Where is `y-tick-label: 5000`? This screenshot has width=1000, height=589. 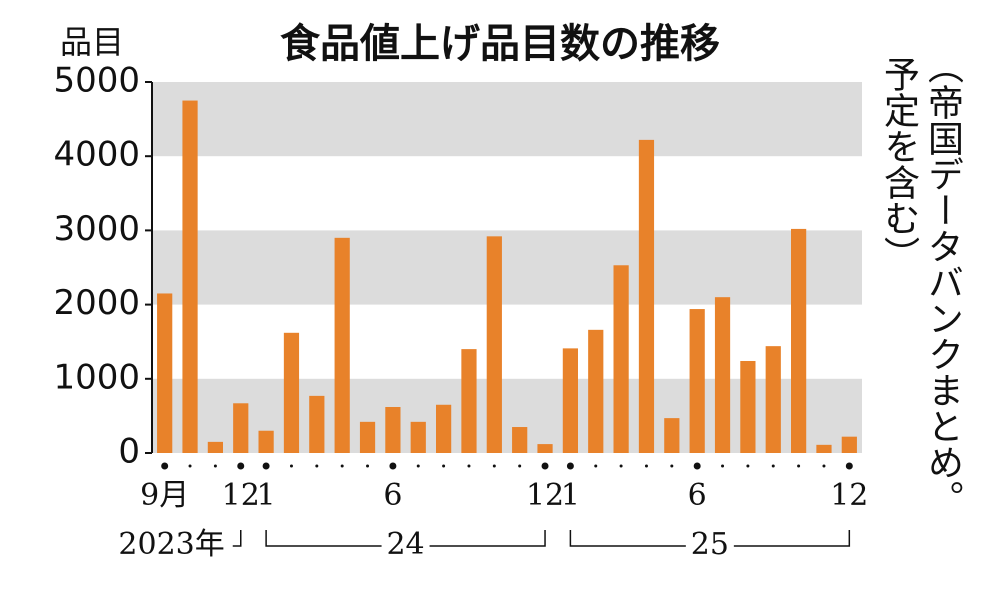
y-tick-label: 5000 is located at coordinates (96, 81).